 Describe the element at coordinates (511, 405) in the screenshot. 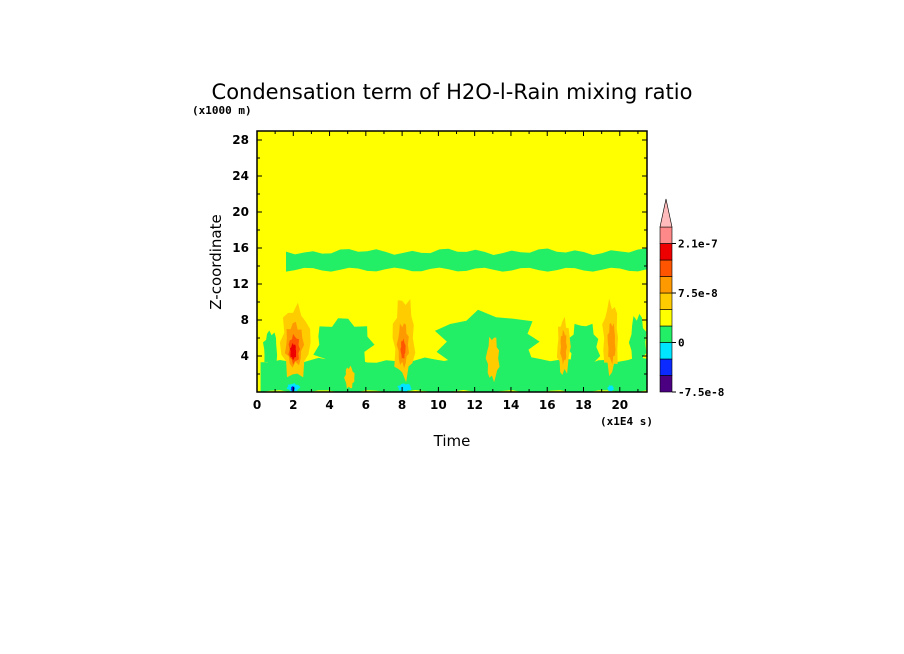

I see `x-tick-label: 14` at that location.